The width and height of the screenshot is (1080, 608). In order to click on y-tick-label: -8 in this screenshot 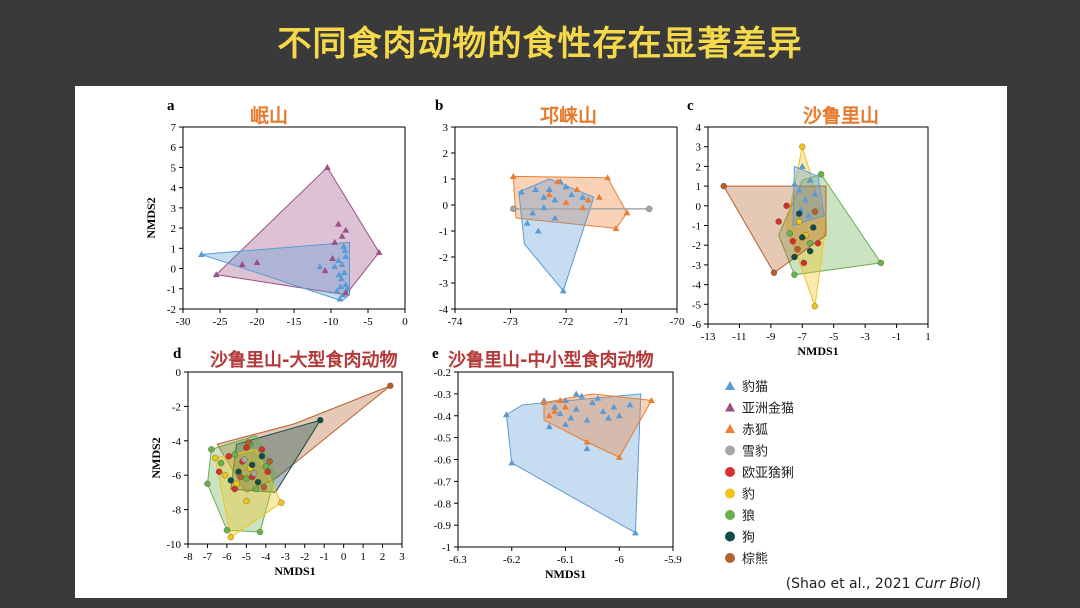, I will do `click(177, 511)`.